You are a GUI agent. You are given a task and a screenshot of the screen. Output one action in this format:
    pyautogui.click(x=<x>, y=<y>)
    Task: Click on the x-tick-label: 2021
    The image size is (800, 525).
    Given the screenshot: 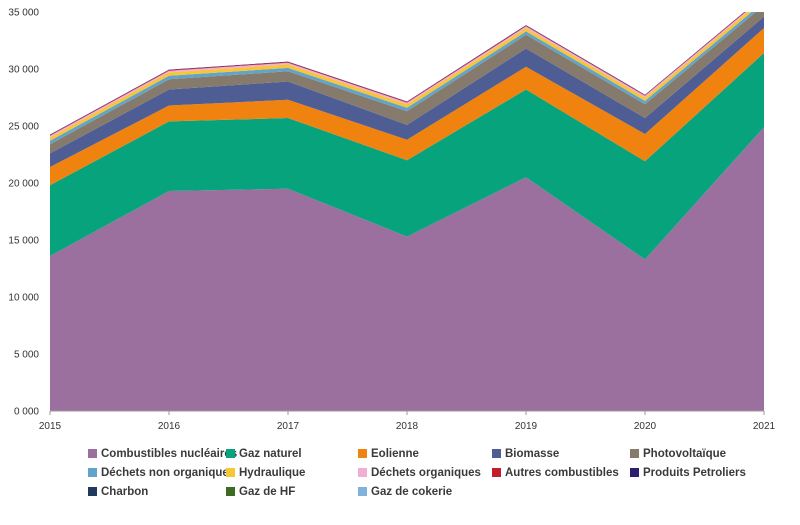 What is the action you would take?
    pyautogui.click(x=764, y=426)
    